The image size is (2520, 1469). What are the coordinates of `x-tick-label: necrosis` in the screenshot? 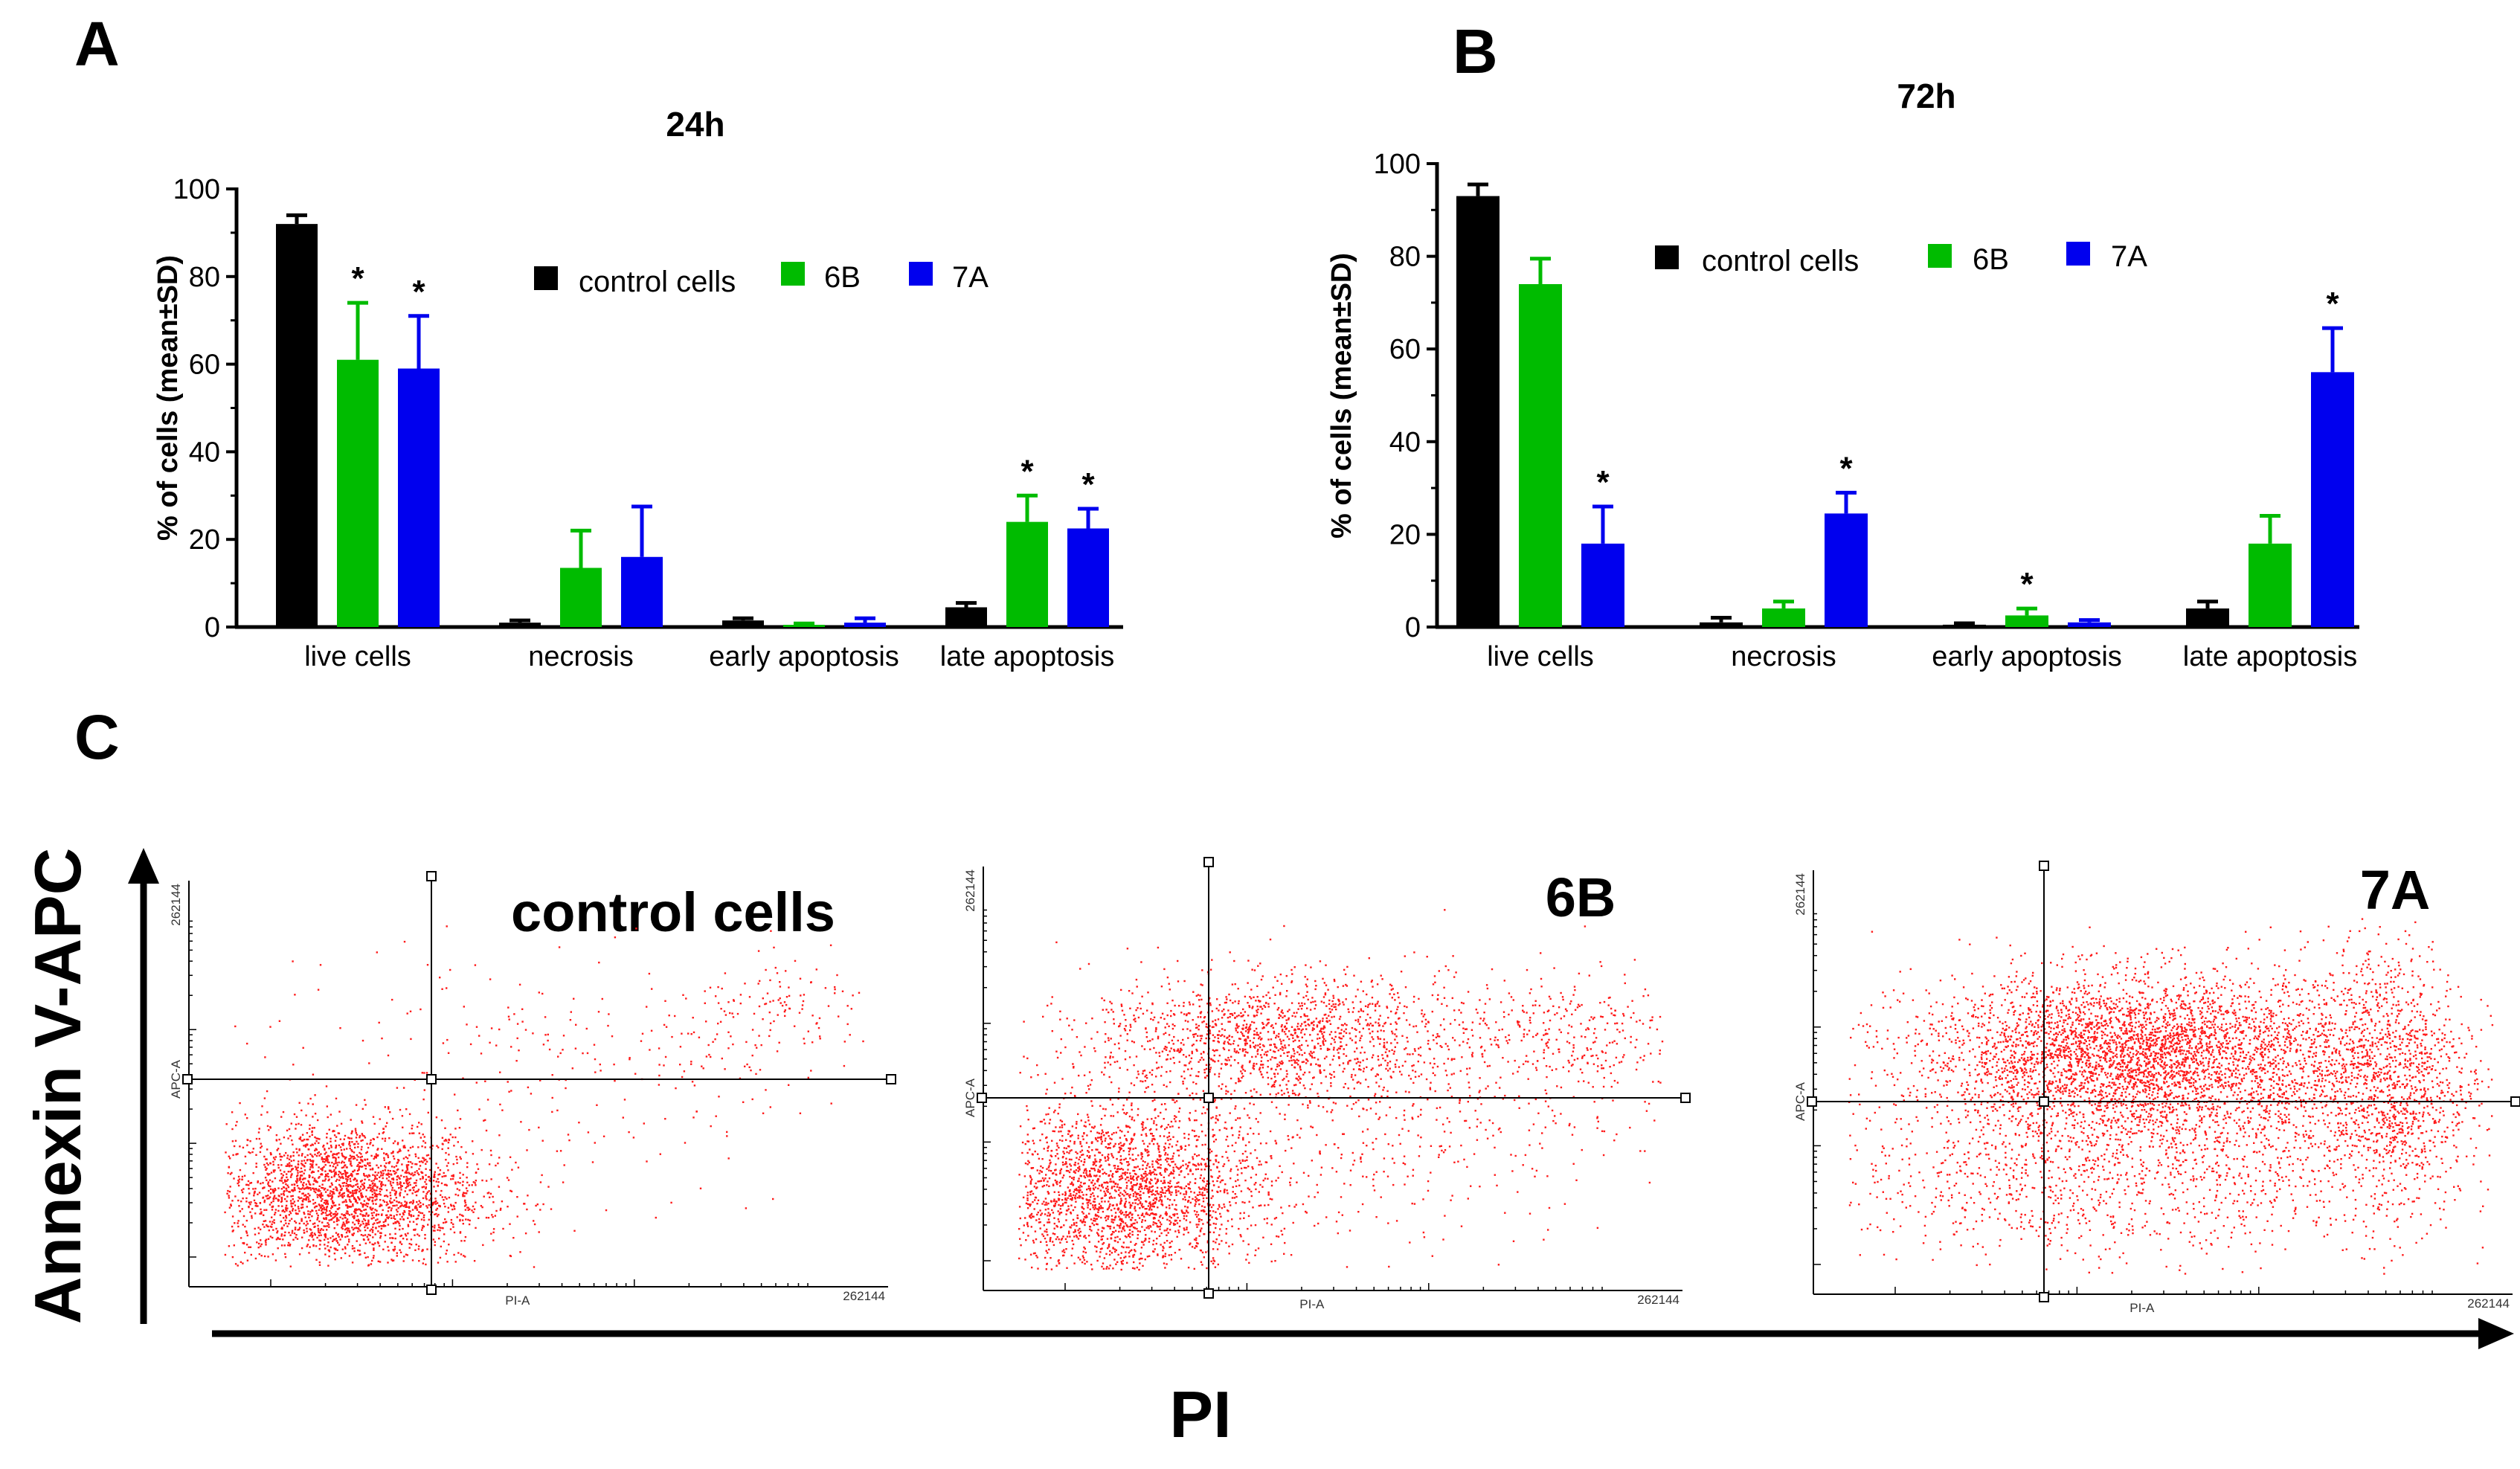 It's located at (581, 656).